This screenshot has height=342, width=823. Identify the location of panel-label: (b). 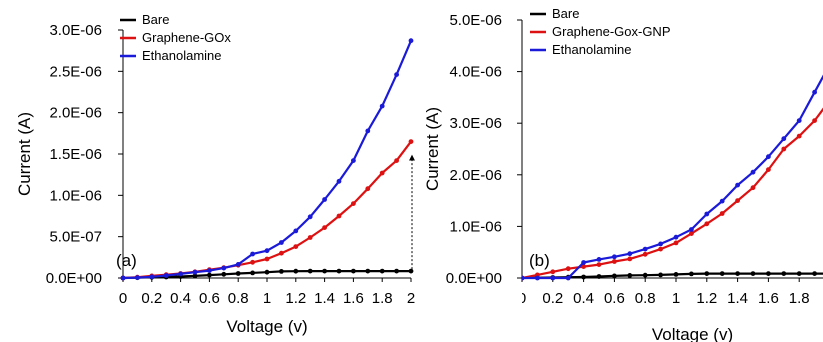
(539, 260).